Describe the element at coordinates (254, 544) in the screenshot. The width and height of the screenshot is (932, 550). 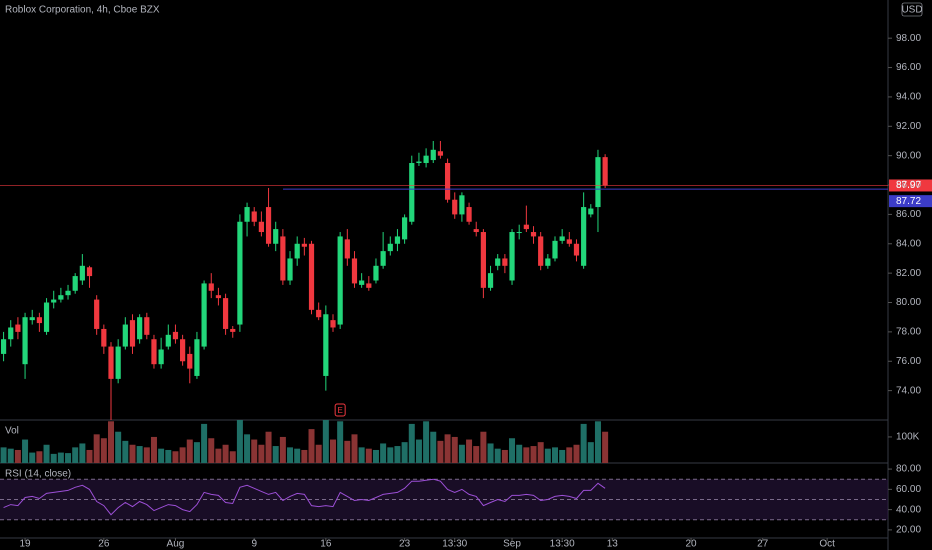
I see `x-tick-label: 9` at that location.